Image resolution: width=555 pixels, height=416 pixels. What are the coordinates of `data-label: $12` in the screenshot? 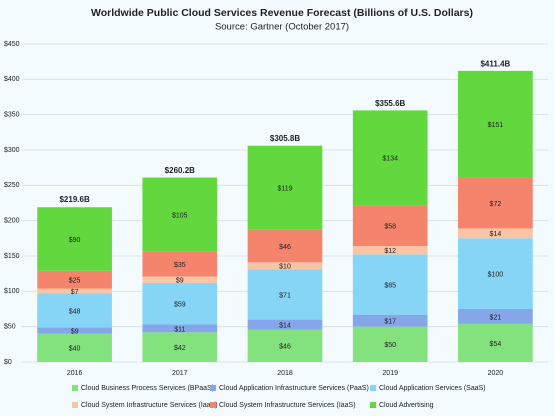 It's located at (390, 251).